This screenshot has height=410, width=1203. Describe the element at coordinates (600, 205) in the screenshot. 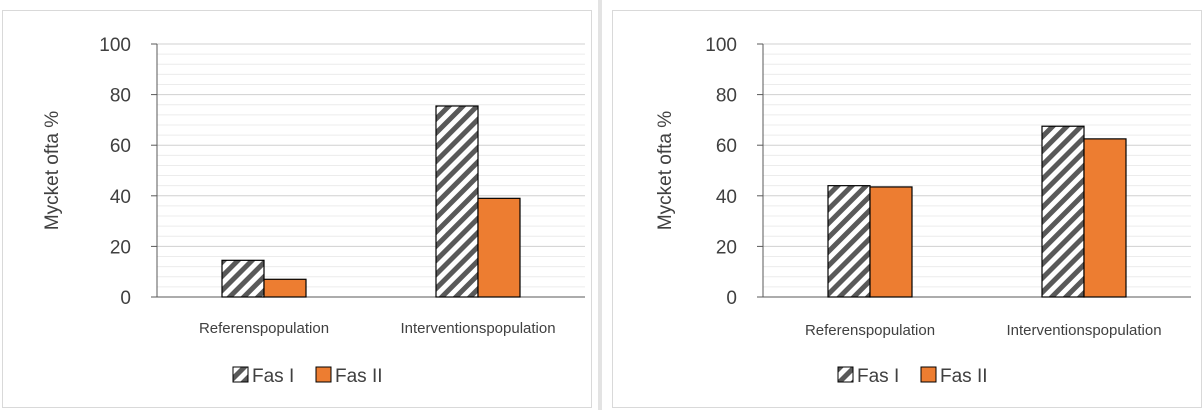

I see `panel-divider` at that location.